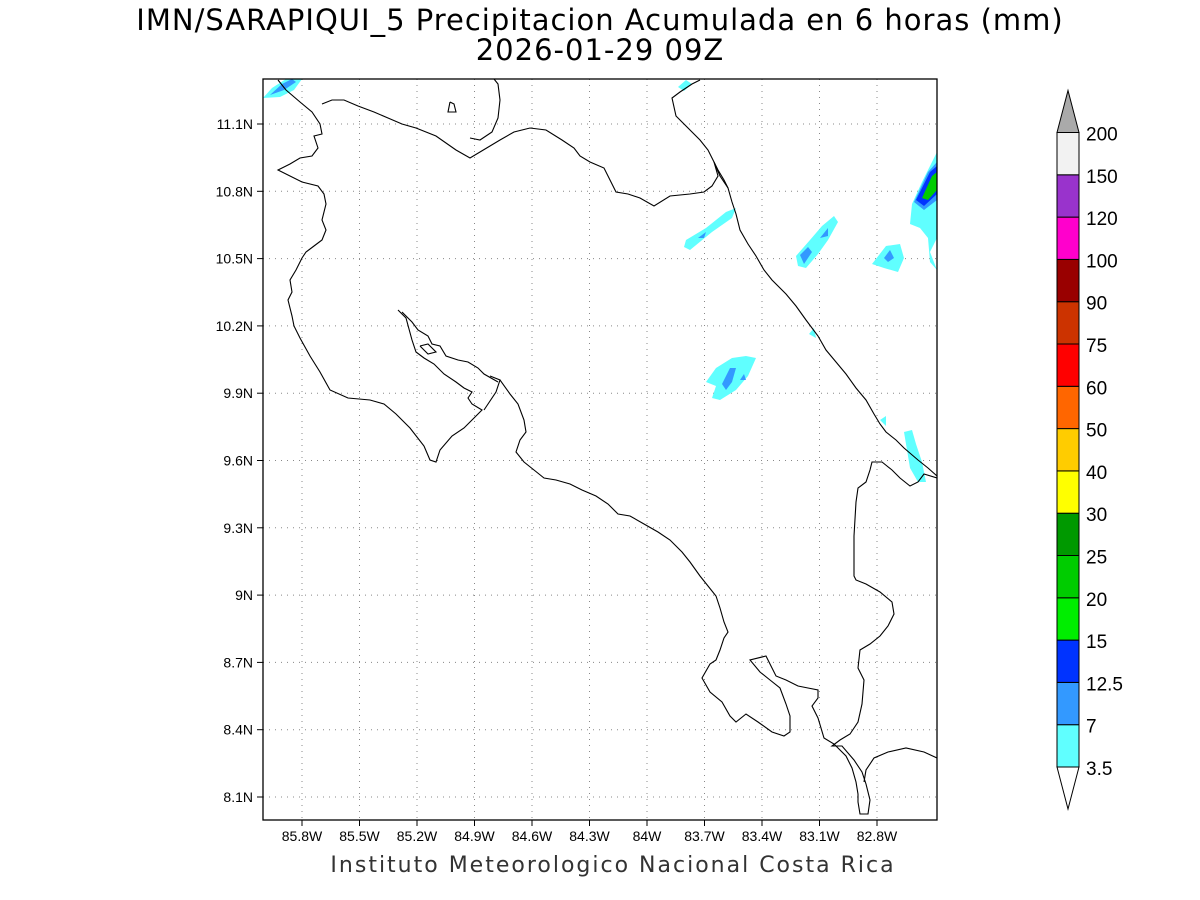 This screenshot has width=1200, height=900. I want to click on lat-tick-label: 11.1N, so click(235, 124).